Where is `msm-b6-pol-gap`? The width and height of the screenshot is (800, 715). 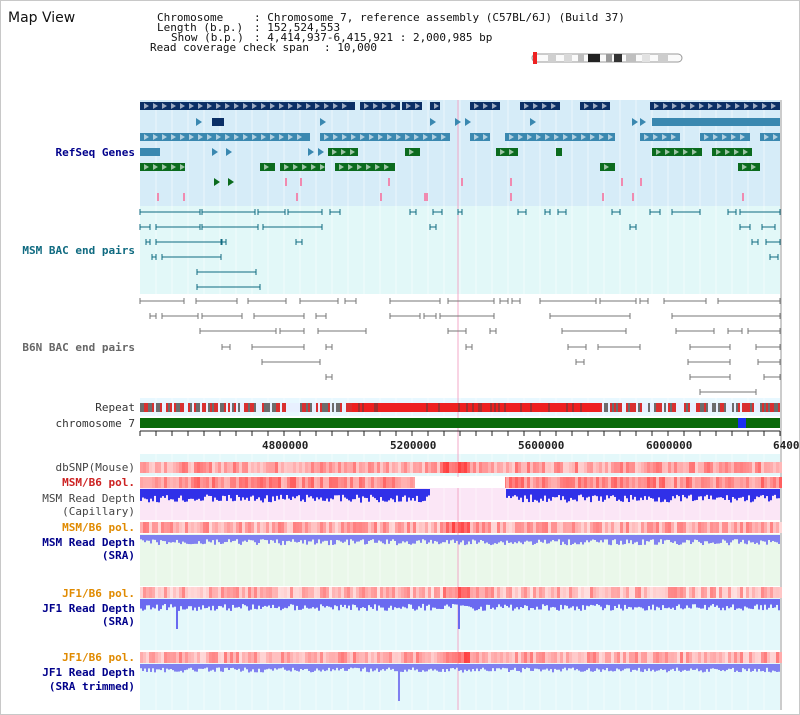
msm-b6-pol-gap is located at coordinates (460, 482).